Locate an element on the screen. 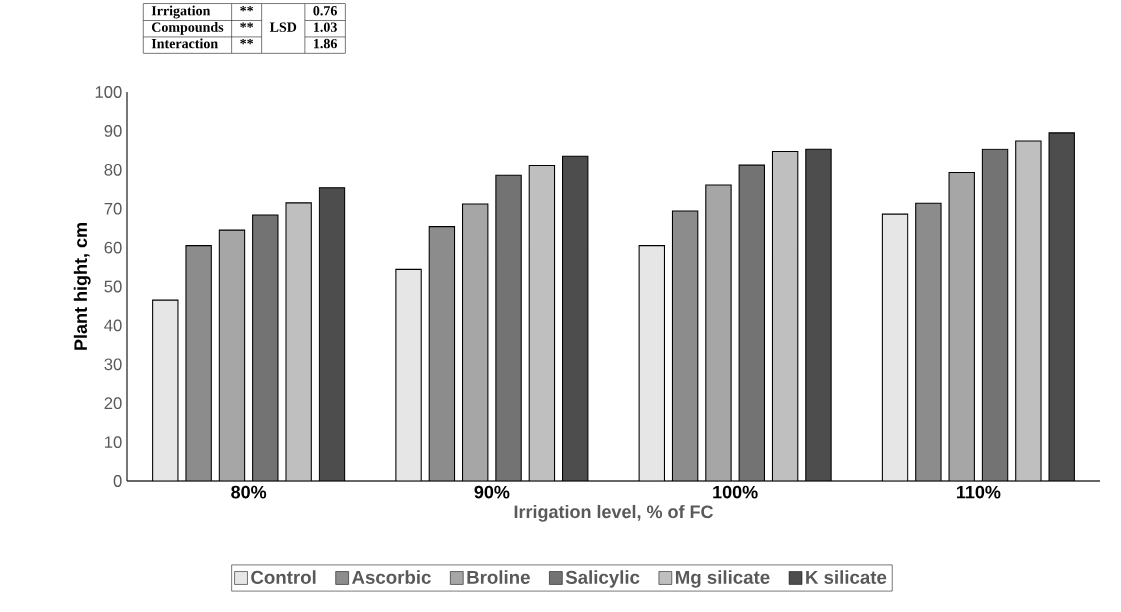  x-tick-label: 100% is located at coordinates (735, 492).